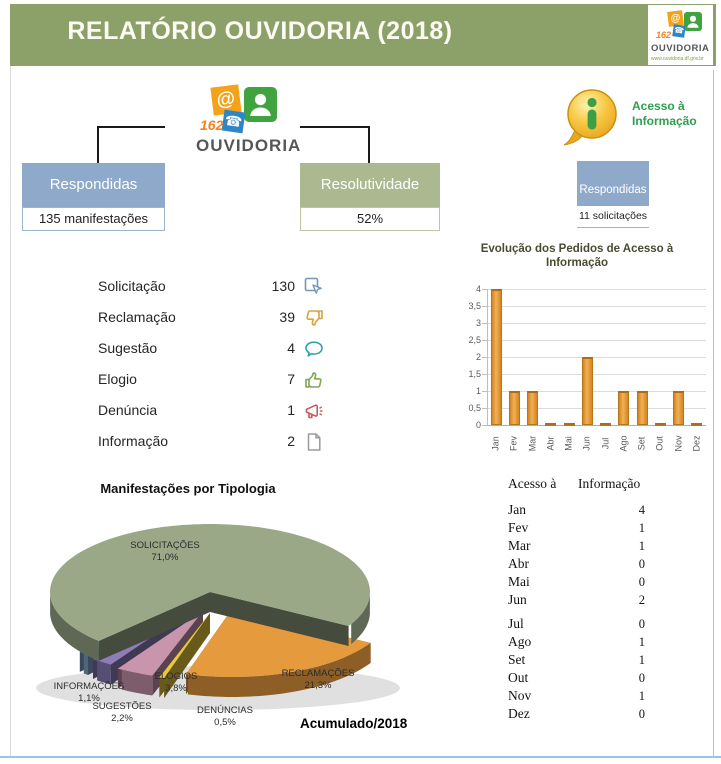 The height and width of the screenshot is (764, 721). What do you see at coordinates (586, 443) in the screenshot?
I see `x-tick-label: Jun` at bounding box center [586, 443].